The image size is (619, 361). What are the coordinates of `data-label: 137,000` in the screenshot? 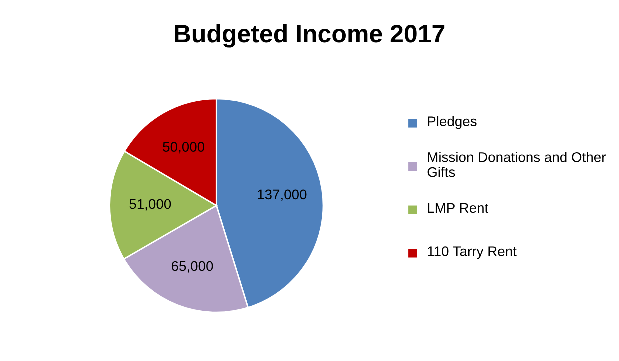 It's located at (282, 196).